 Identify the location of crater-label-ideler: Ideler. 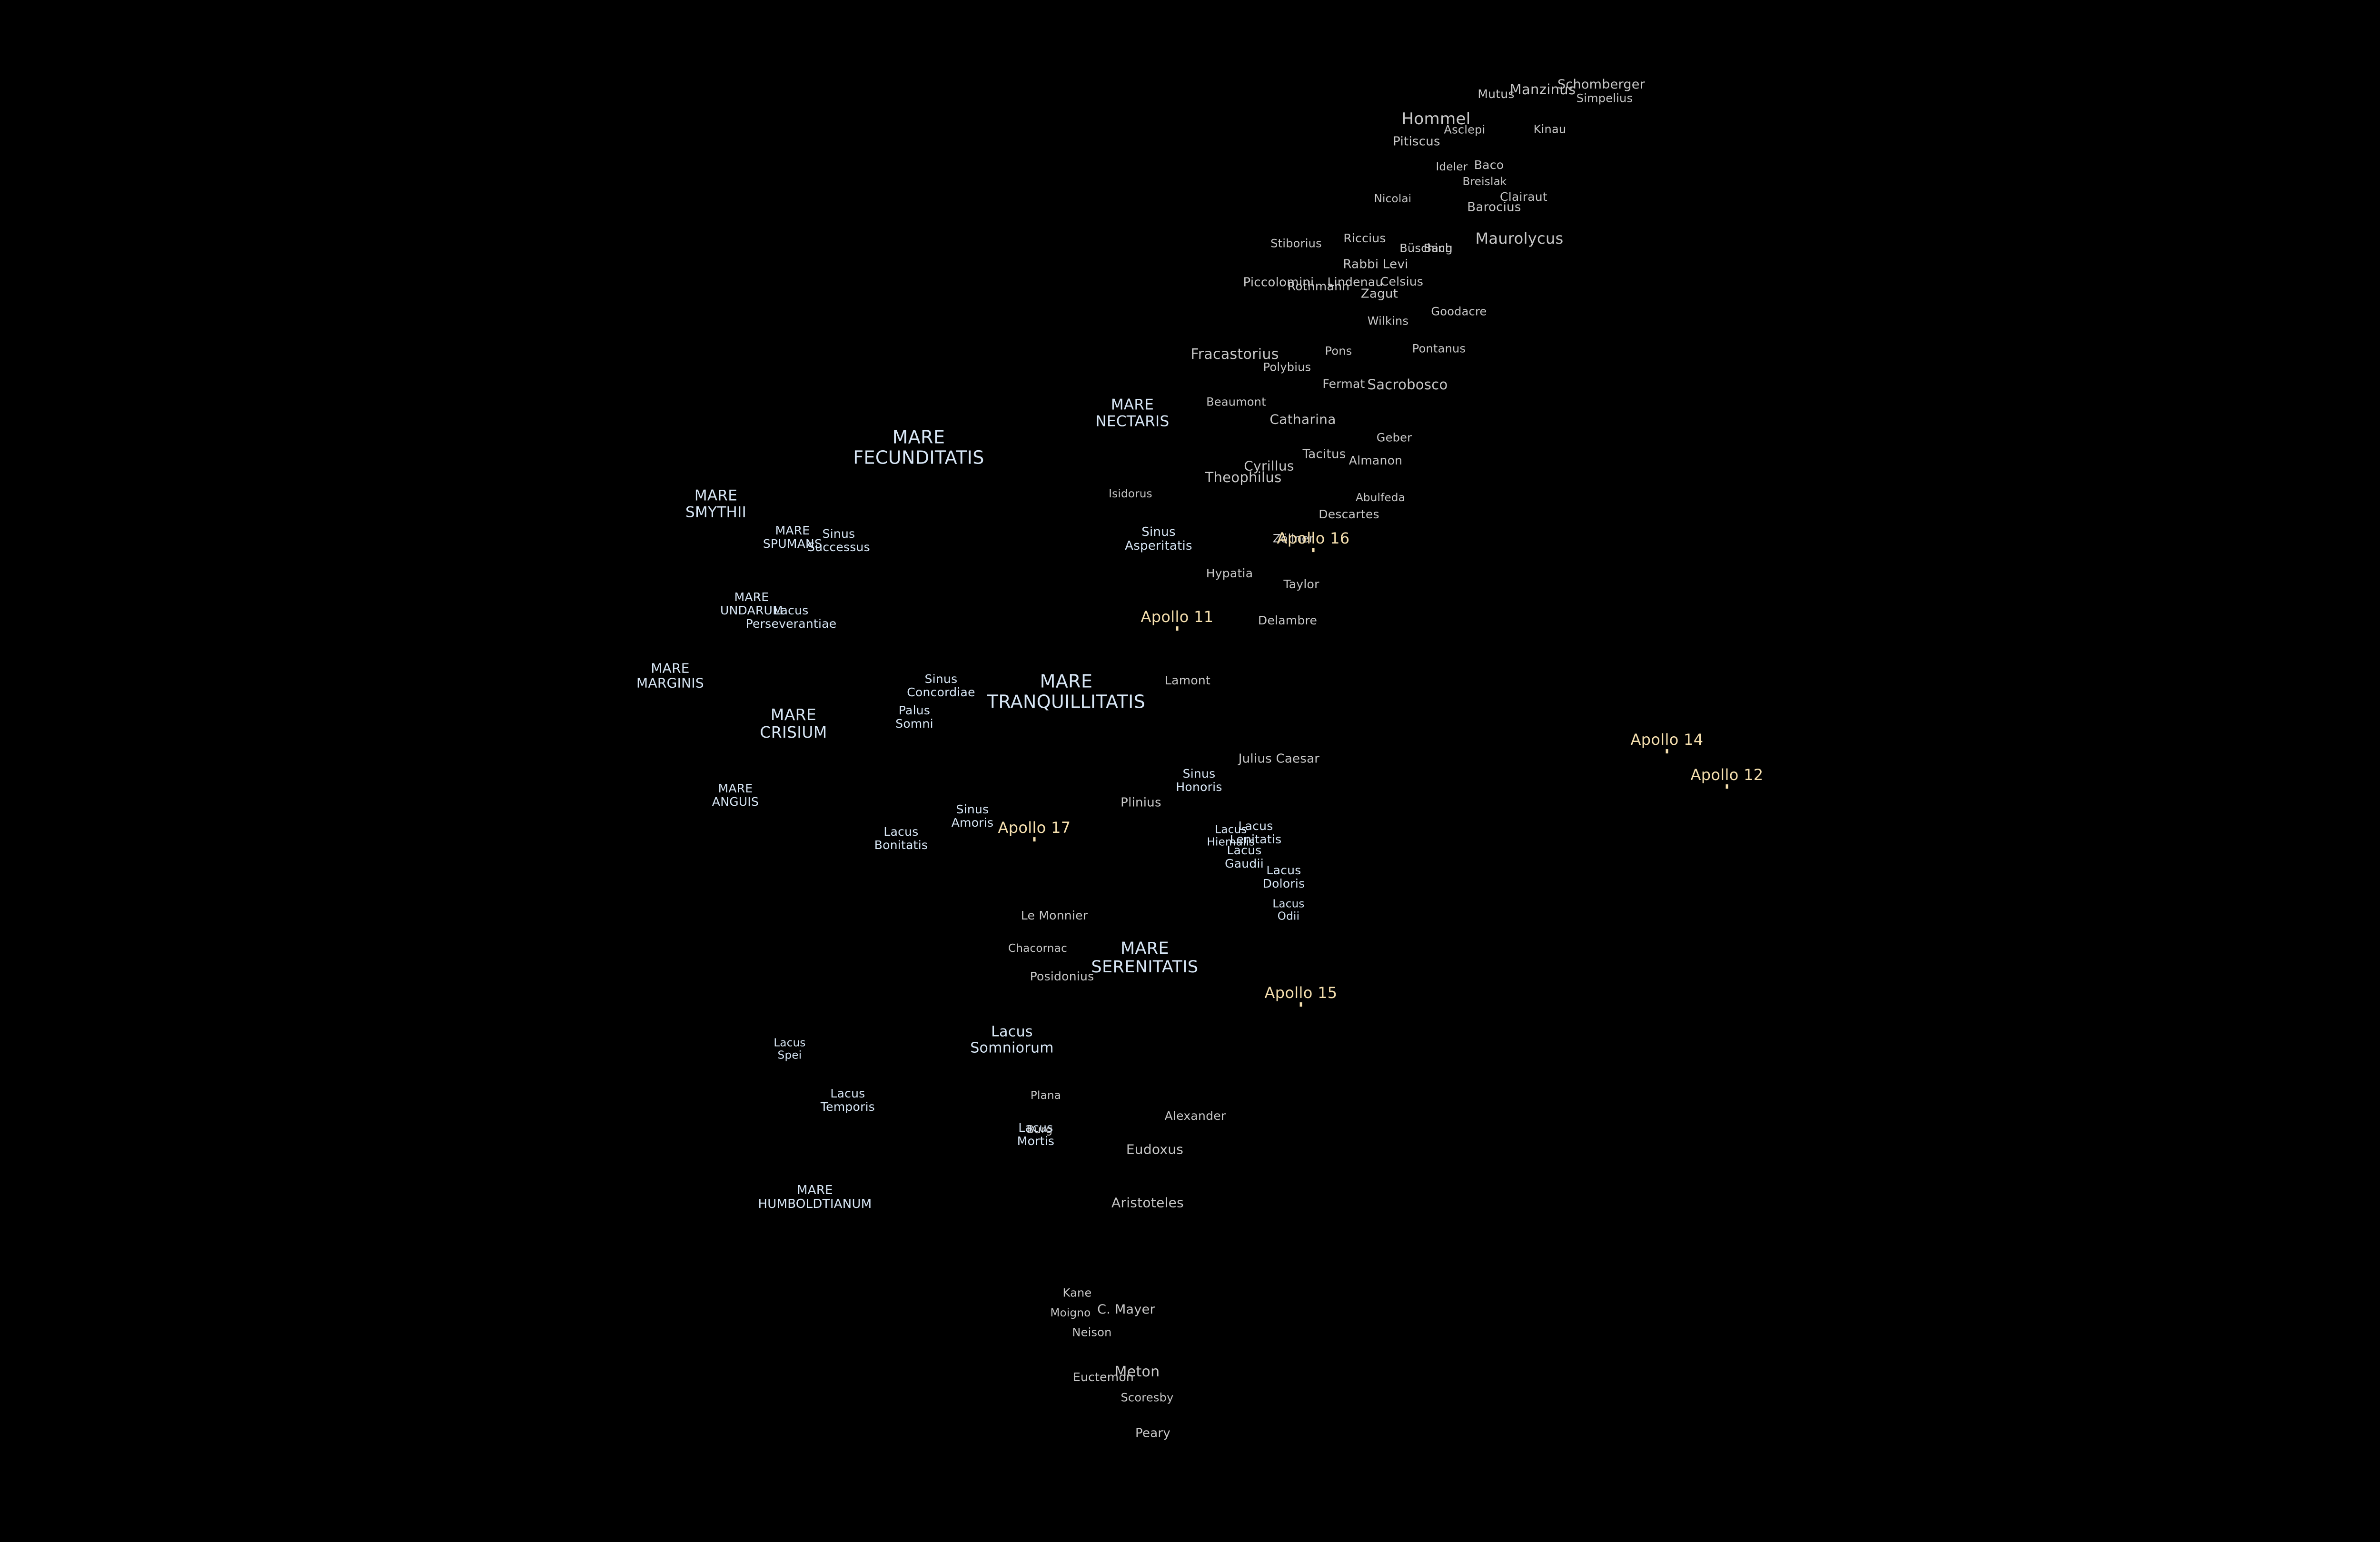
(1452, 167).